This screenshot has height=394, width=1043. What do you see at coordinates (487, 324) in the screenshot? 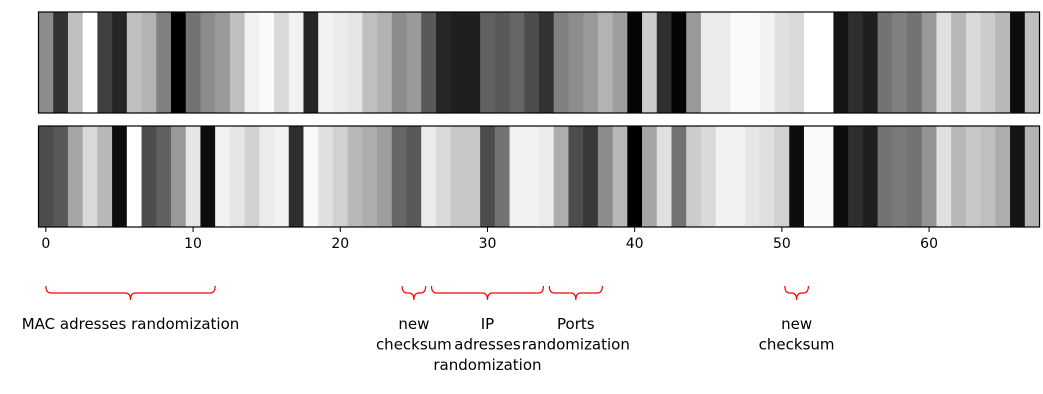
I see `annotation-label: IP` at bounding box center [487, 324].